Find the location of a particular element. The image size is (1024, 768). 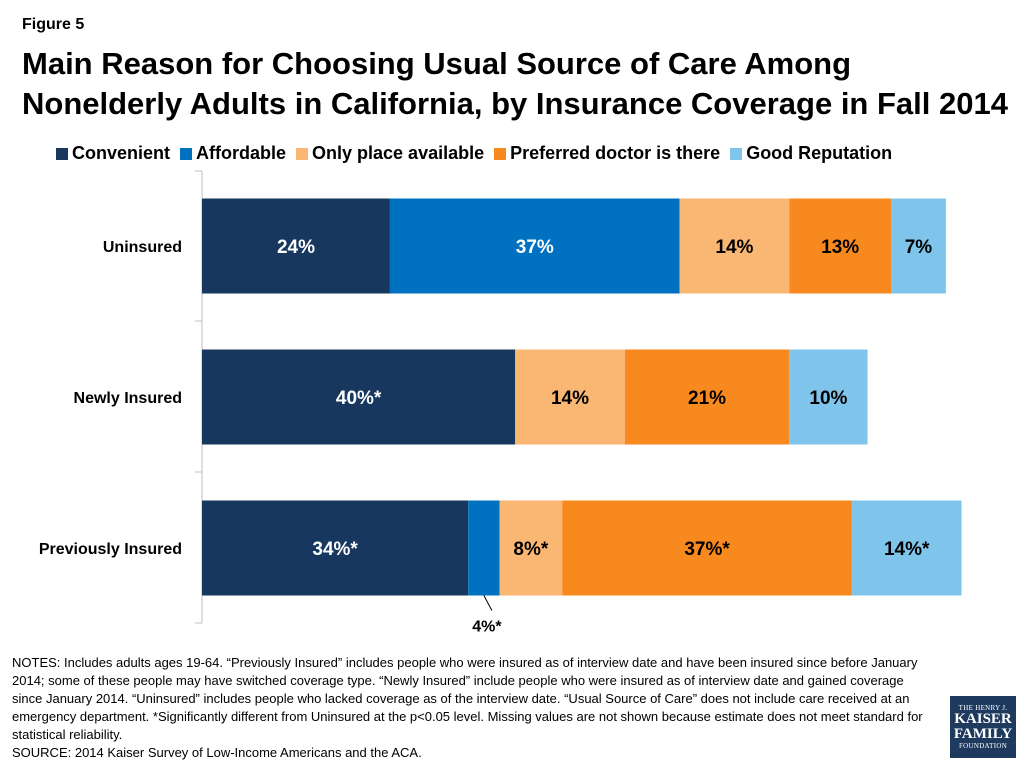

kff-logo: THE HENRY J. KAISER FAMILY FOUNDATION is located at coordinates (983, 727).